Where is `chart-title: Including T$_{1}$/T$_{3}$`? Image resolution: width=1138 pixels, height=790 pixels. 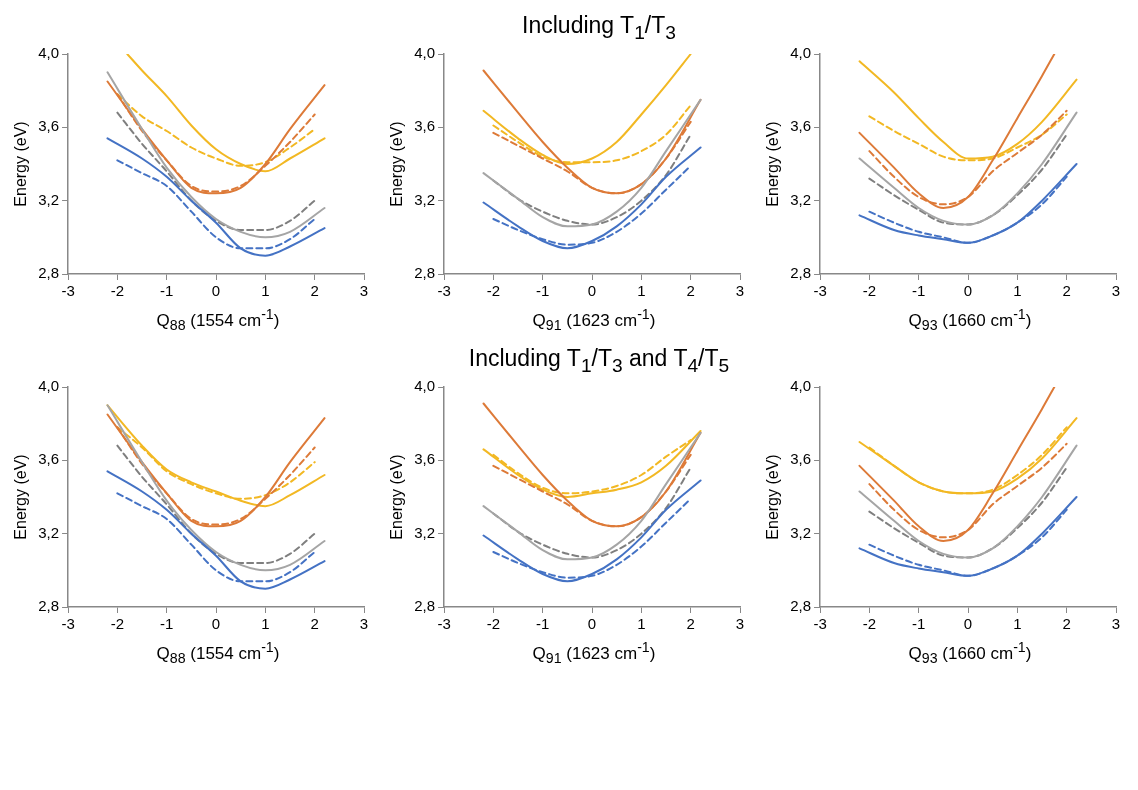
chart-title: Including T$_{1}$/T$_{3}$ is located at coordinates (599, 27).